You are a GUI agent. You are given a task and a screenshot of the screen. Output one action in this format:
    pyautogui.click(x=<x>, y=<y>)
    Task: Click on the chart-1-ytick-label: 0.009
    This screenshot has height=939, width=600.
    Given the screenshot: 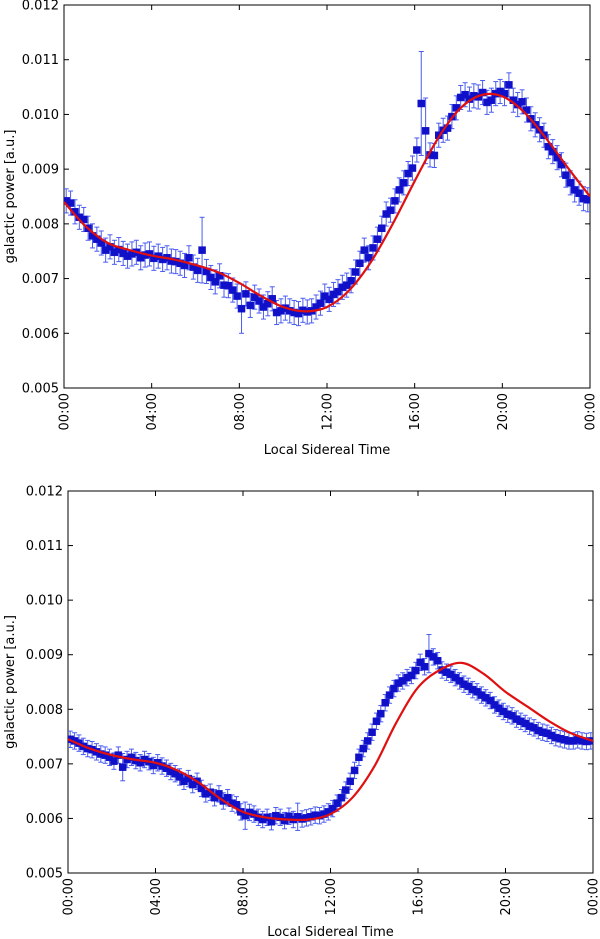 What is the action you would take?
    pyautogui.click(x=44, y=655)
    